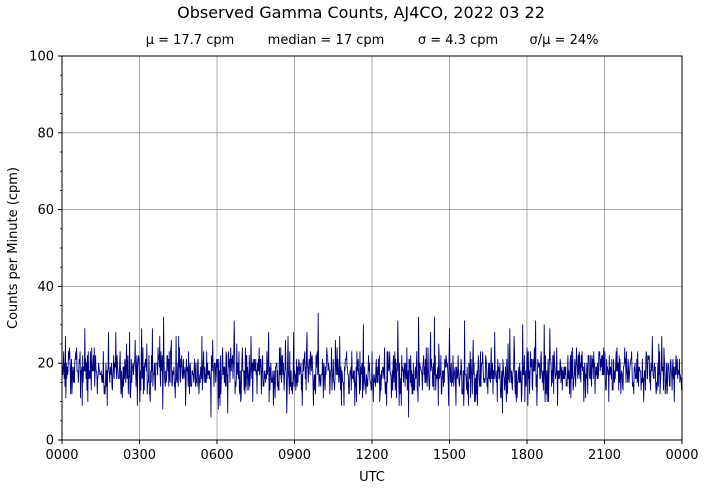 This screenshot has height=489, width=705. What do you see at coordinates (45, 364) in the screenshot?
I see `y-tick-label: 20` at bounding box center [45, 364].